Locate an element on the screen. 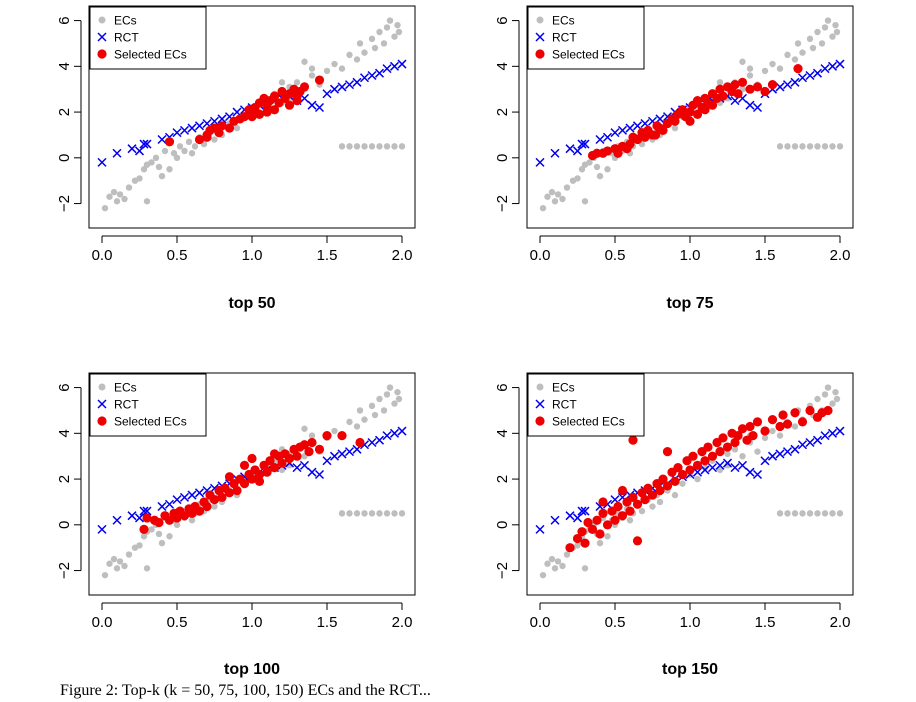 Image resolution: width=916 pixels, height=702 pixels. panel-title: top 50 is located at coordinates (251, 303).